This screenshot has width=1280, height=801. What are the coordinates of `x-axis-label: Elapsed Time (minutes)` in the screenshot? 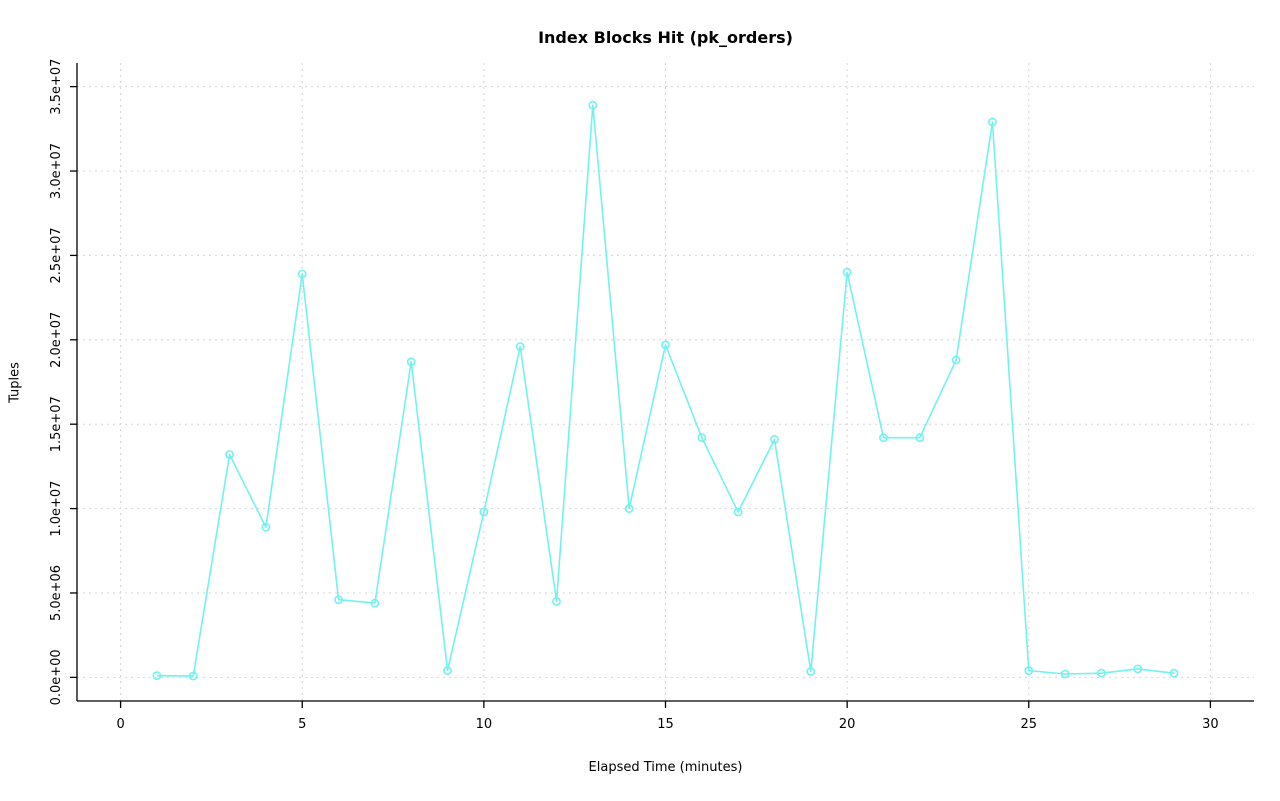 It's located at (665, 767).